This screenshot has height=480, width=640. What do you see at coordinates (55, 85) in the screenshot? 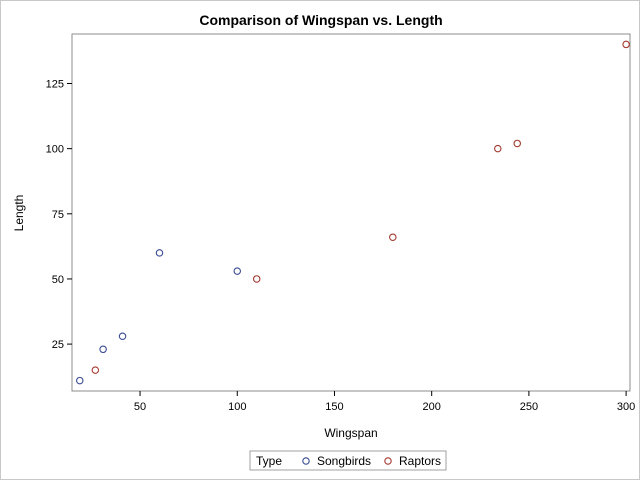
I see `y-tick-label: 125` at bounding box center [55, 85].